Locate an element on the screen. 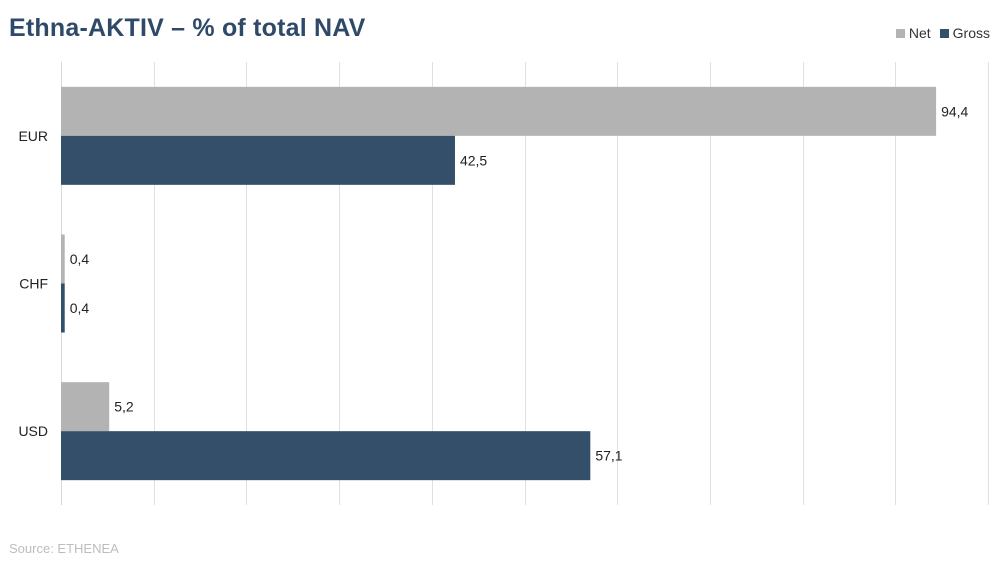 The height and width of the screenshot is (566, 1000). legend-label-net: Net is located at coordinates (919, 33).